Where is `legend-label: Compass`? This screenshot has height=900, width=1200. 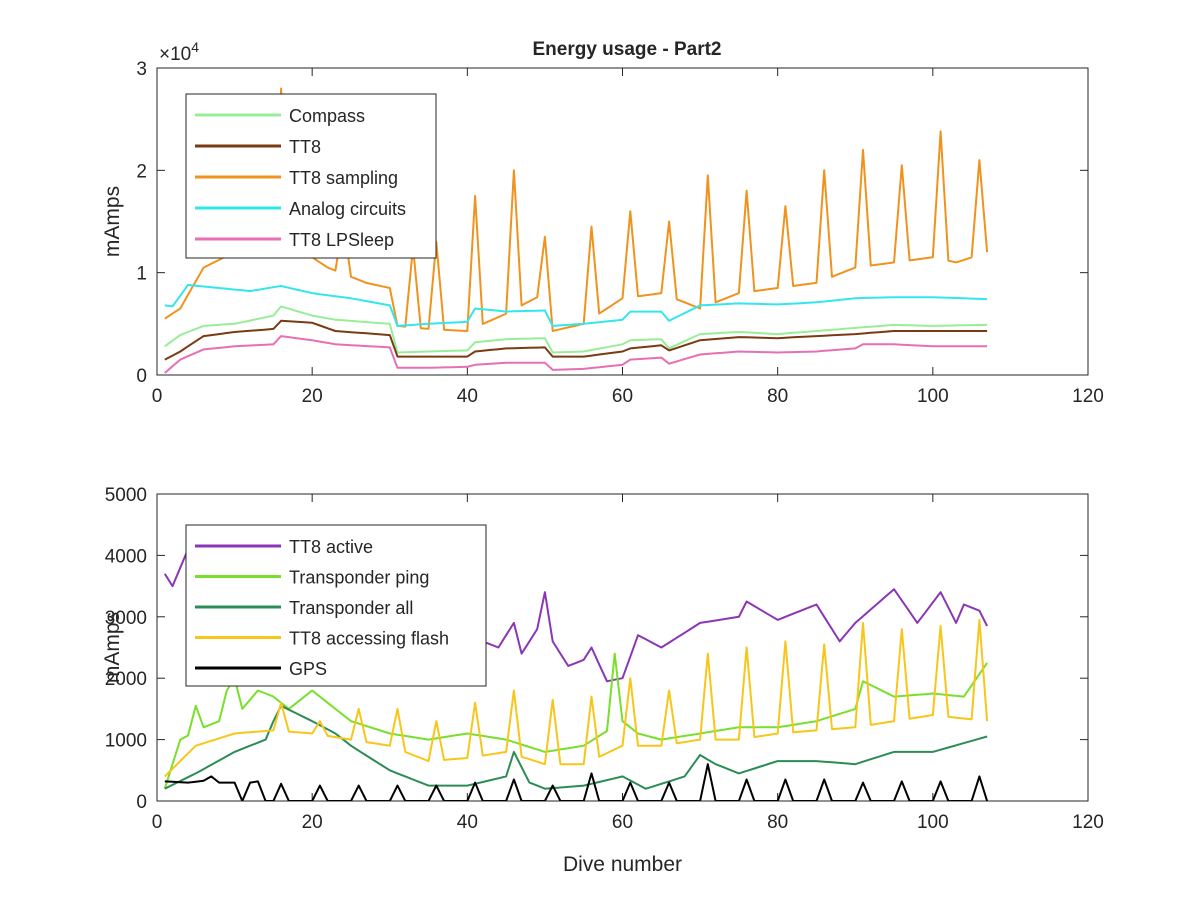 legend-label: Compass is located at coordinates (327, 116).